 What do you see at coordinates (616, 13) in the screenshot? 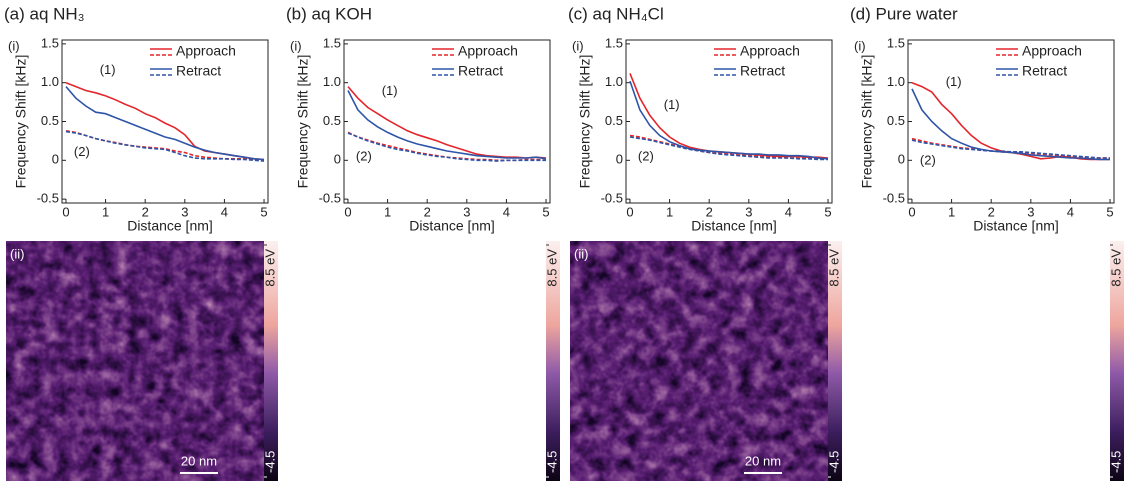
I see `panel-title: (c) aq NH₄Cl` at bounding box center [616, 13].